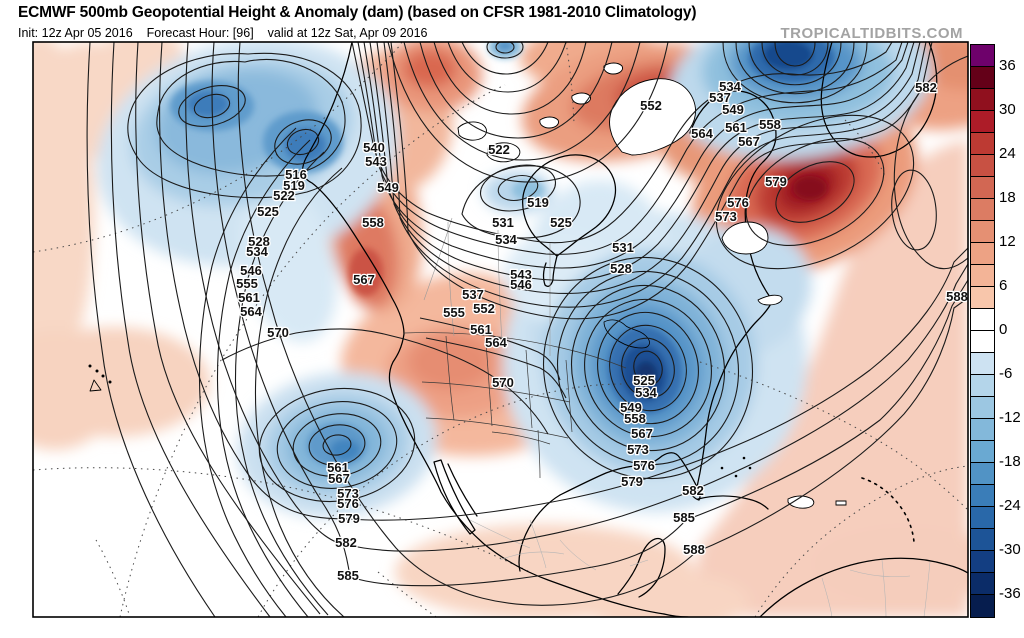  Describe the element at coordinates (1010, 505) in the screenshot. I see `colorbar-tick: -24` at that location.